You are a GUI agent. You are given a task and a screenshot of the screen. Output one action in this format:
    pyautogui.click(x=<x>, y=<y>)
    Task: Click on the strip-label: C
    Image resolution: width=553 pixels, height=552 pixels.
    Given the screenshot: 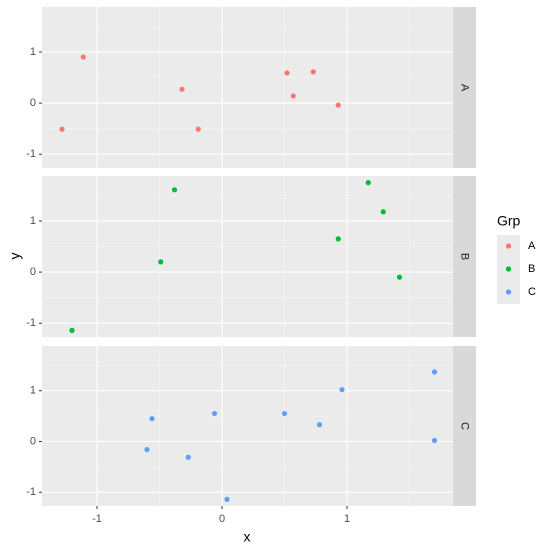 What is the action you would take?
    pyautogui.click(x=465, y=426)
    